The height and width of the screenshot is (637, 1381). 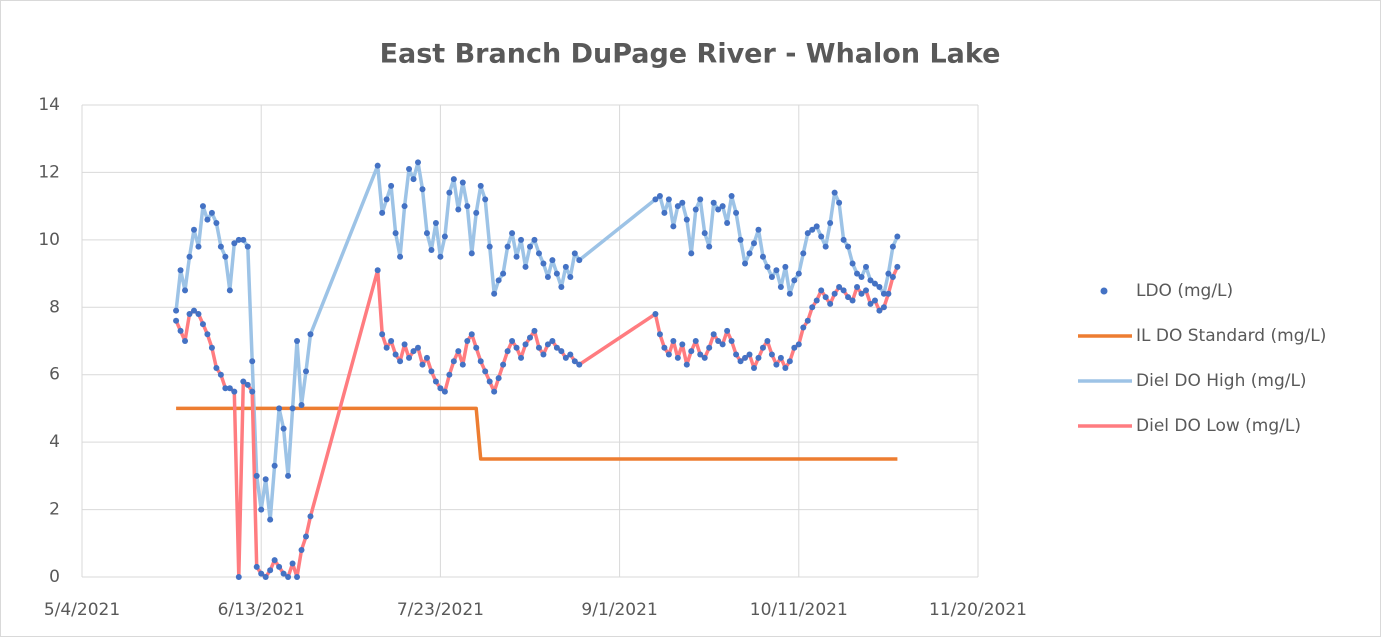 What do you see at coordinates (1218, 426) in the screenshot?
I see `legend-label: Diel DO Low (mg/L)` at bounding box center [1218, 426].